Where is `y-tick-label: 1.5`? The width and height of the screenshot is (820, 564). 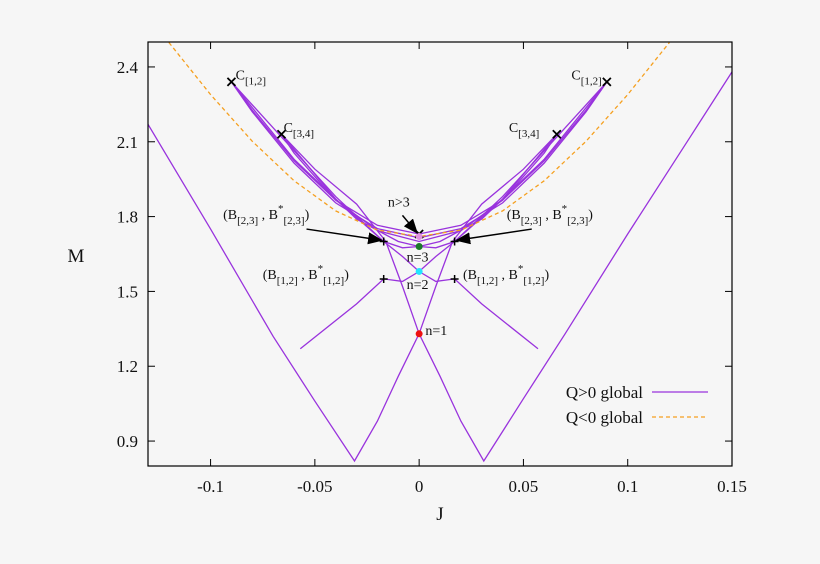 y-tick-label: 1.5 is located at coordinates (127, 291).